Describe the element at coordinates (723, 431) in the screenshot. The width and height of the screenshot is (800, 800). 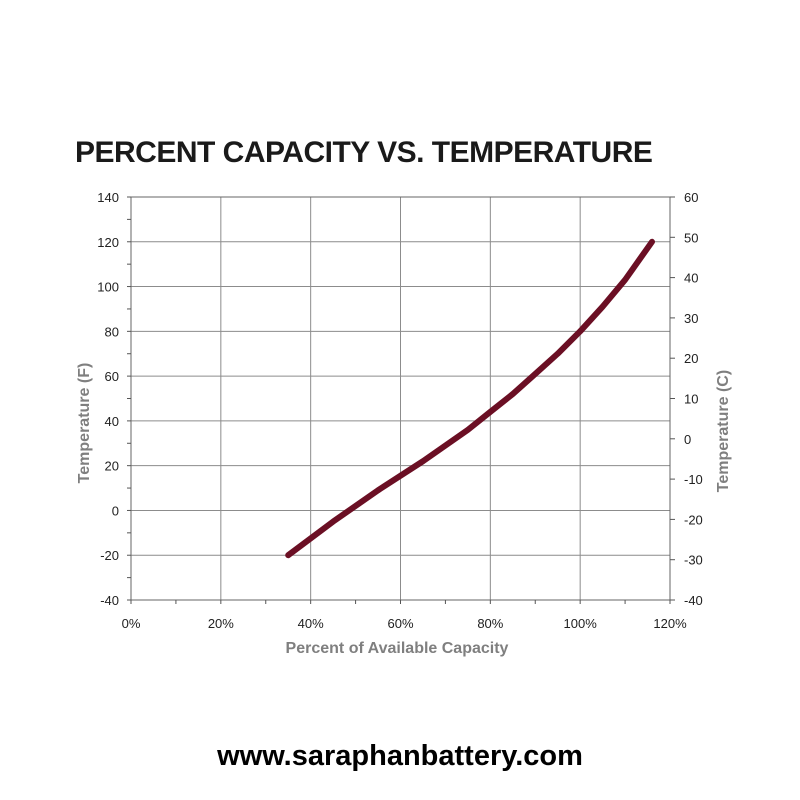
I see `y2-axis-title: Temperature (C)` at that location.